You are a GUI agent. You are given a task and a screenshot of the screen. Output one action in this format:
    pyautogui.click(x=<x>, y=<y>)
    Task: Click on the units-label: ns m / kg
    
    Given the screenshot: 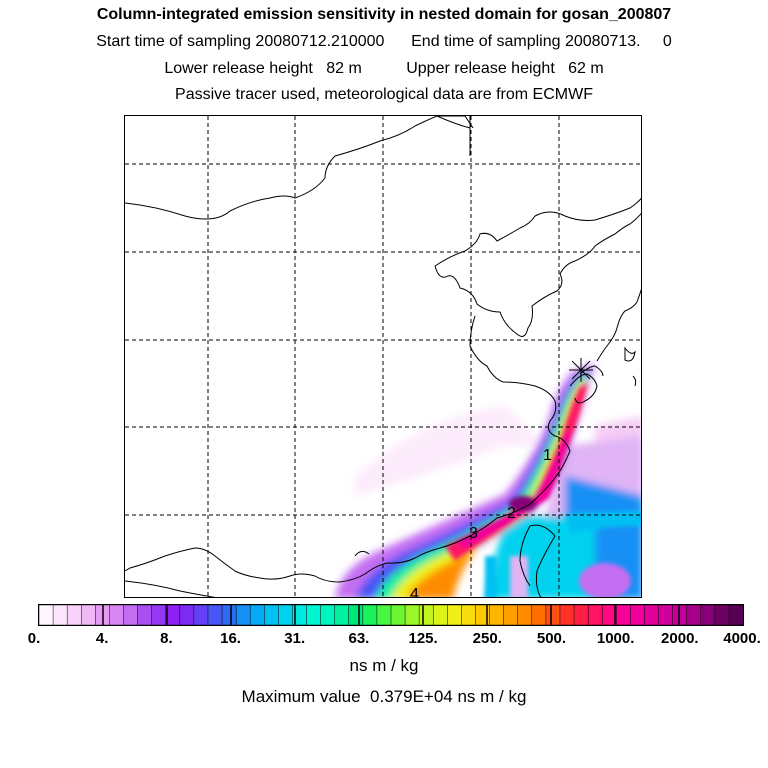 What is the action you would take?
    pyautogui.click(x=384, y=665)
    